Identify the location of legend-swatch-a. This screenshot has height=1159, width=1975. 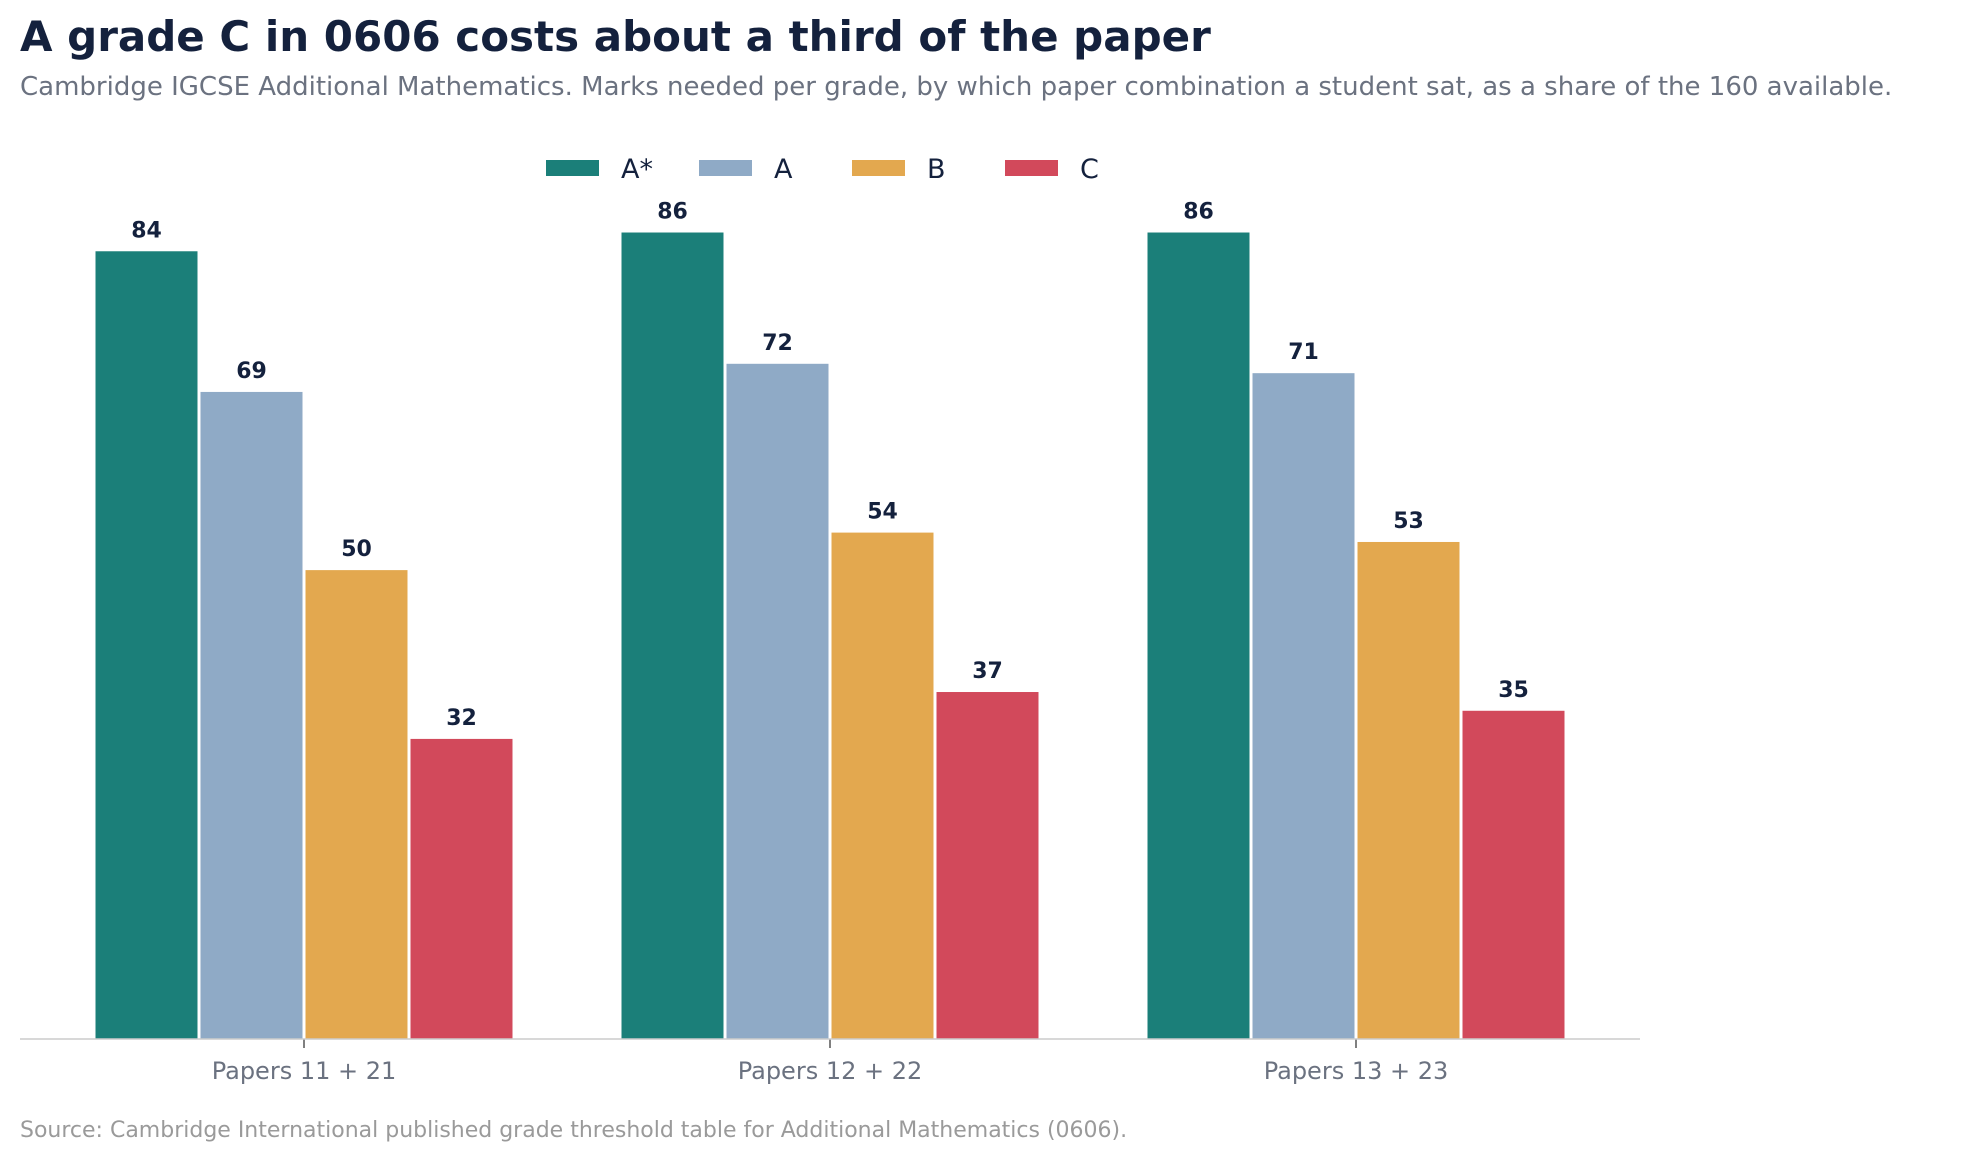
(725, 168).